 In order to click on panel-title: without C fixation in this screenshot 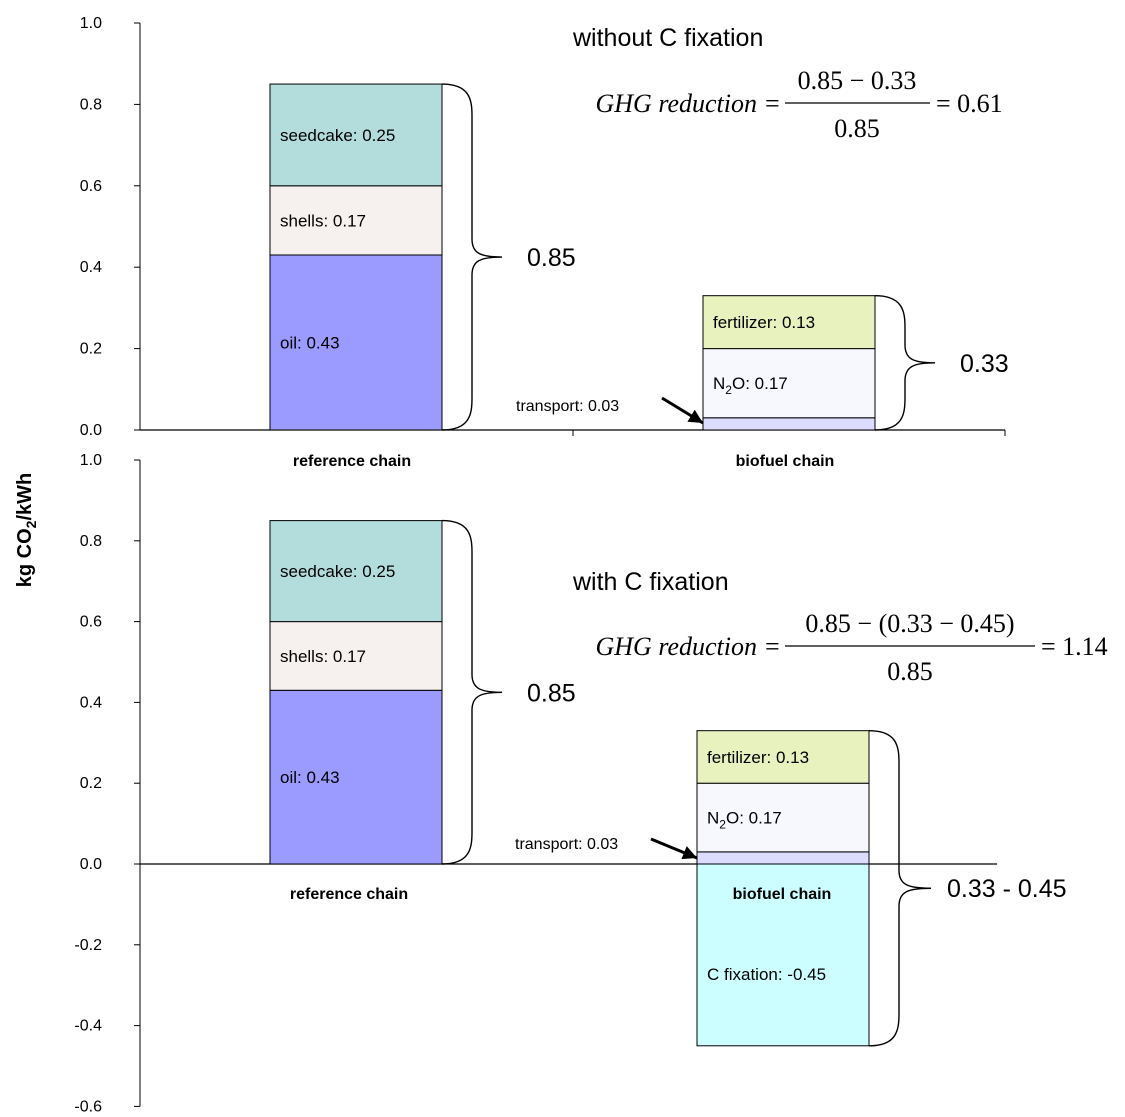, I will do `click(667, 38)`.